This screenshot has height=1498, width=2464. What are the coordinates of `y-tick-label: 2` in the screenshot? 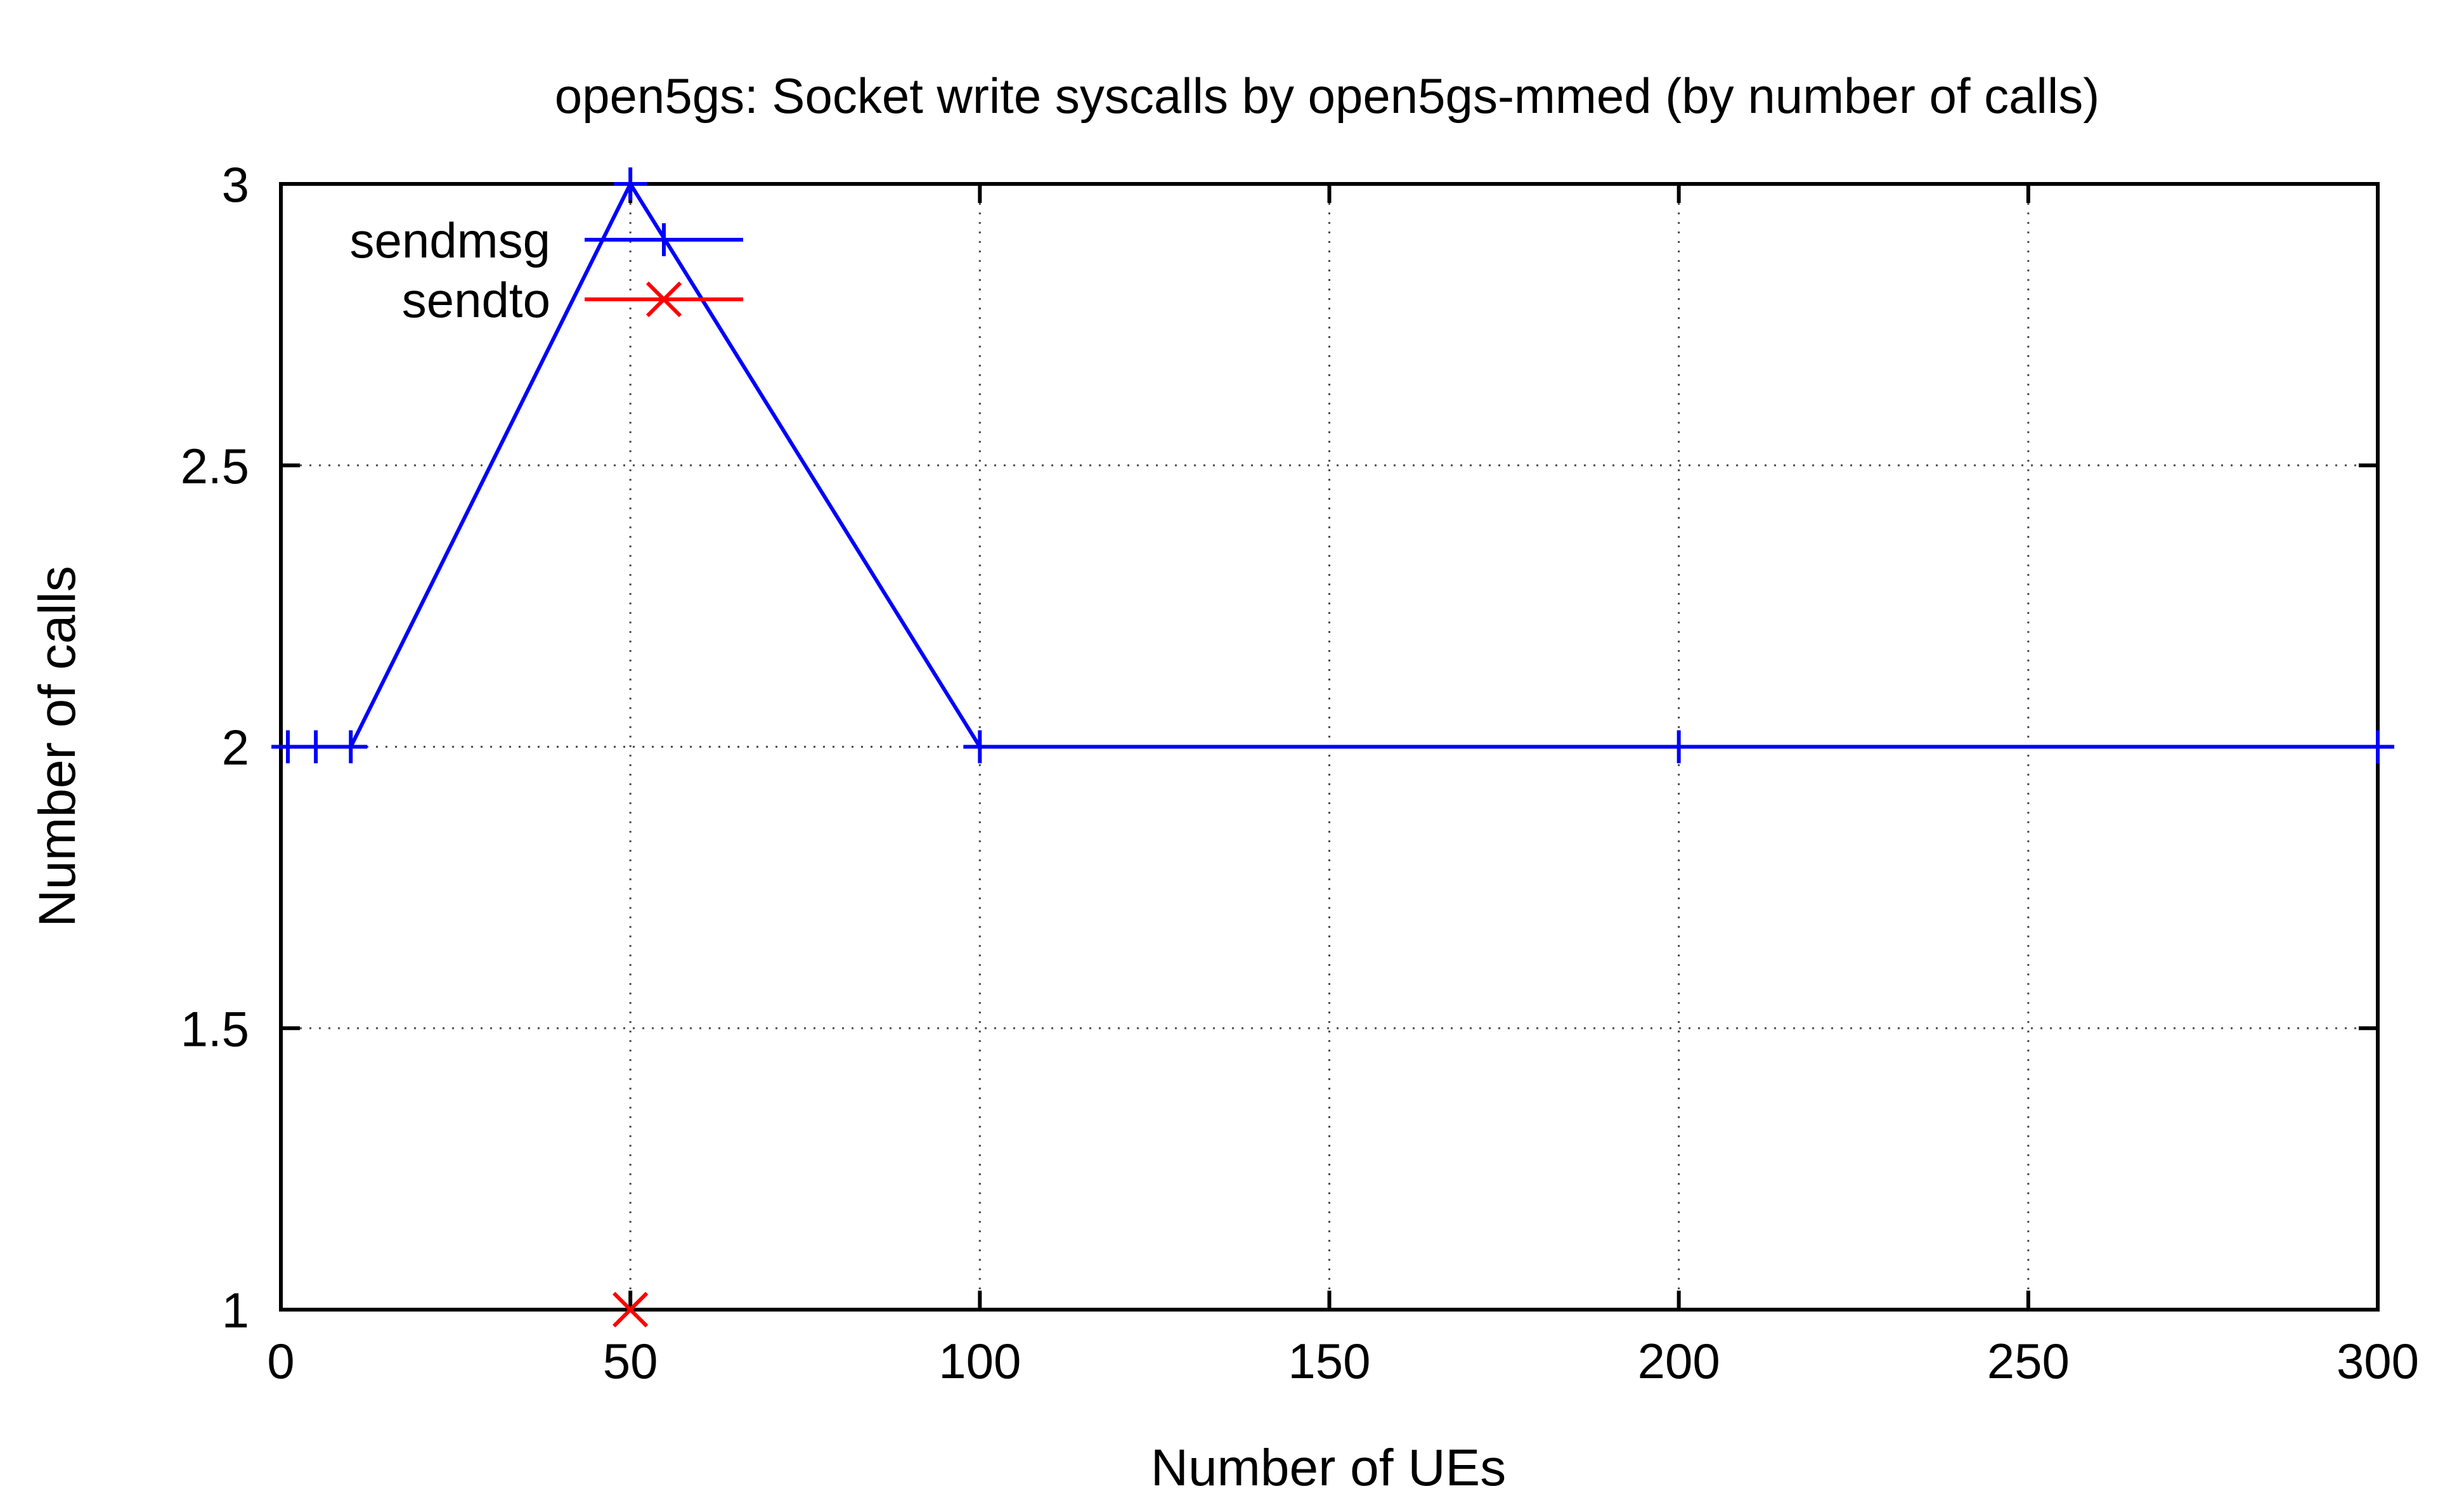 It's located at (235, 748).